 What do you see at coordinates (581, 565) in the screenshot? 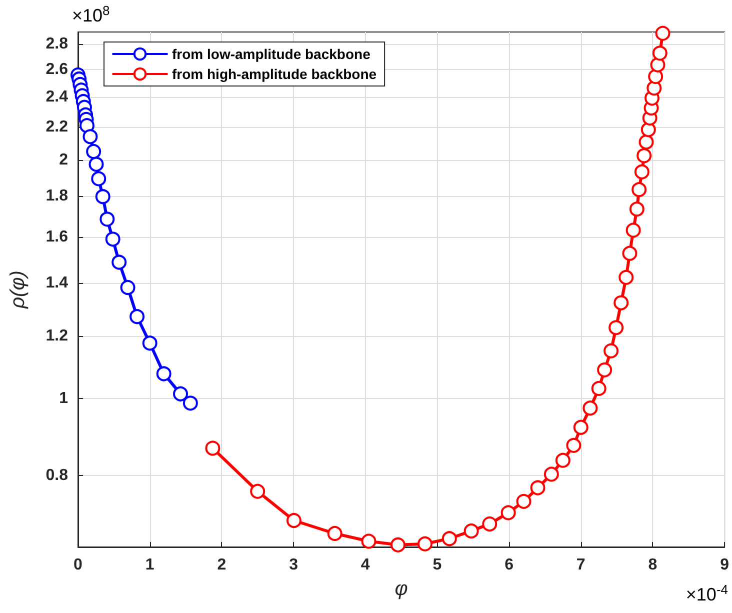
I see `x-tick-label: 7` at bounding box center [581, 565].